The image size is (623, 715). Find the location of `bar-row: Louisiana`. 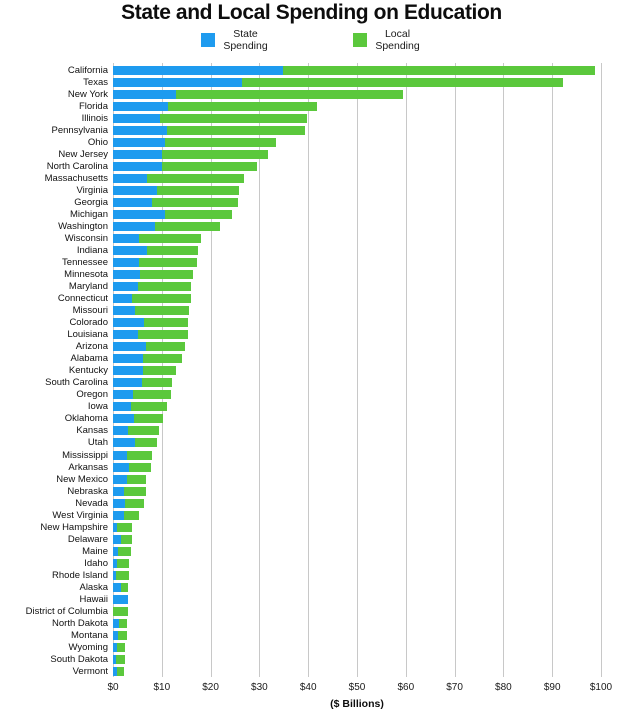

bar-row: Louisiana is located at coordinates (300, 335).